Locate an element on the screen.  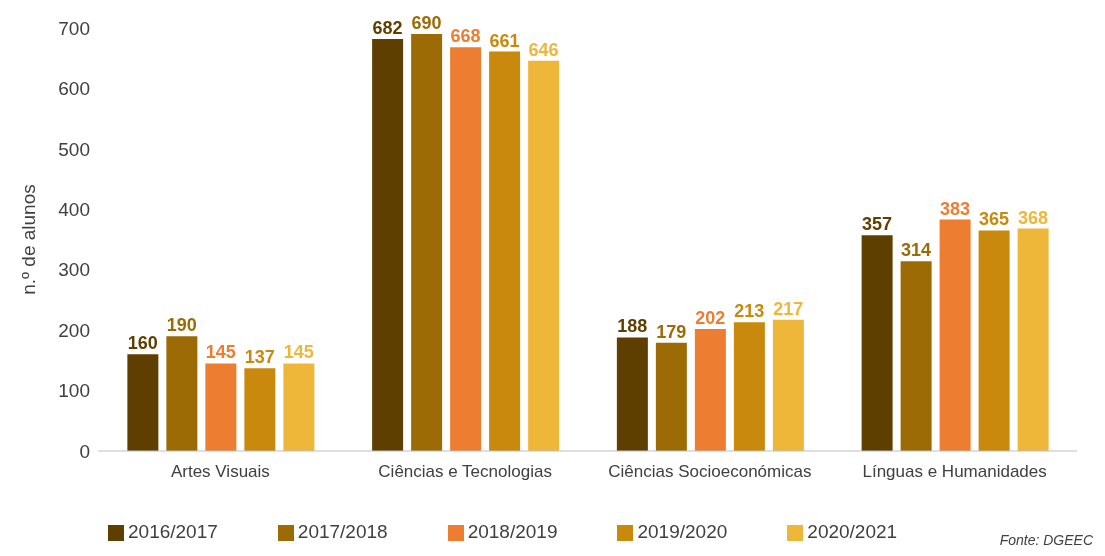
legend-label: 2016/2017 is located at coordinates (173, 531).